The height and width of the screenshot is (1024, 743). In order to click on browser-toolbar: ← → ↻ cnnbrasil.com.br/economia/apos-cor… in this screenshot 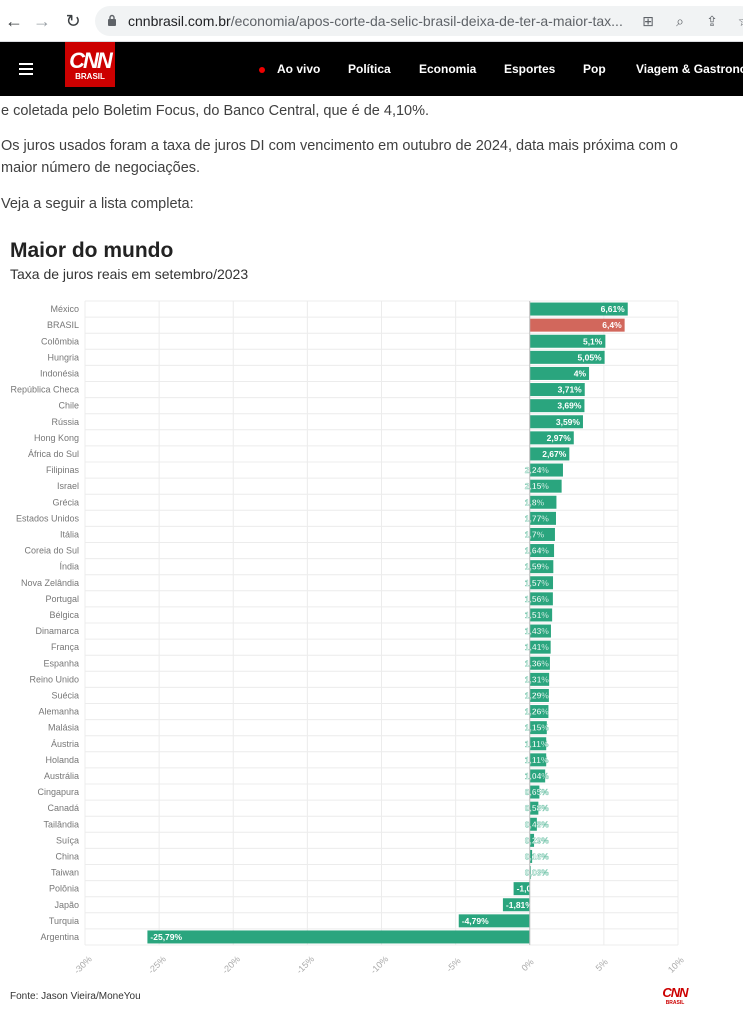, I will do `click(371, 21)`.